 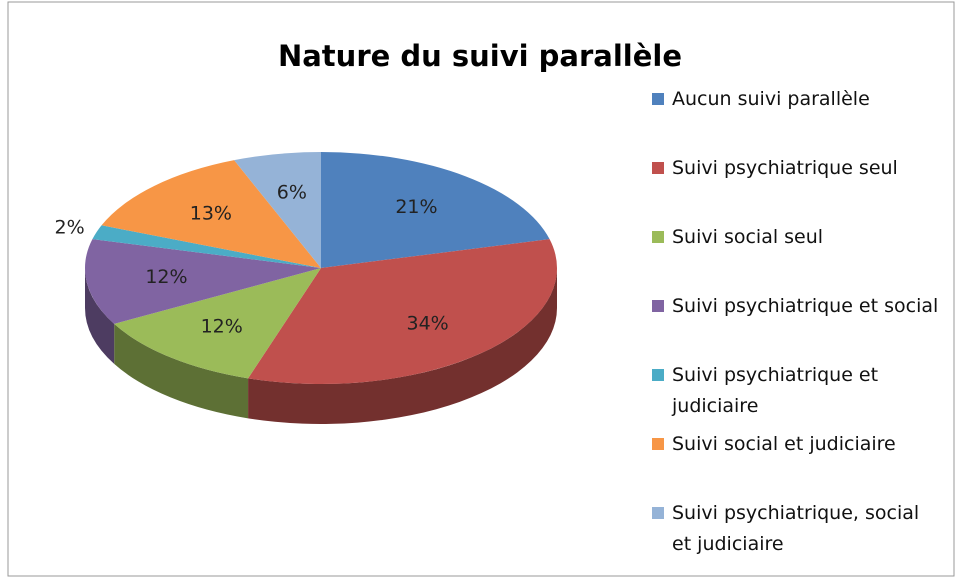 What do you see at coordinates (797, 118) in the screenshot?
I see `legend-entry: Aucun suivi parallèle` at bounding box center [797, 118].